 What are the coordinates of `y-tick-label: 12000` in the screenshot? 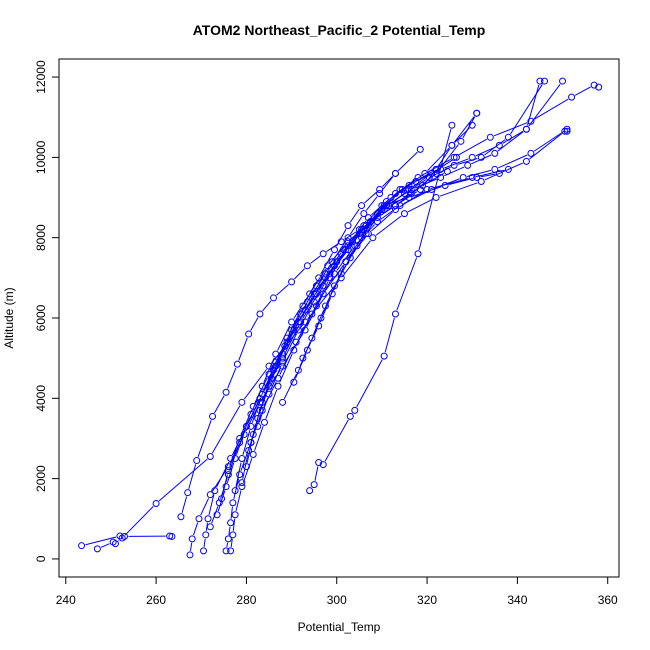 It's located at (41, 77).